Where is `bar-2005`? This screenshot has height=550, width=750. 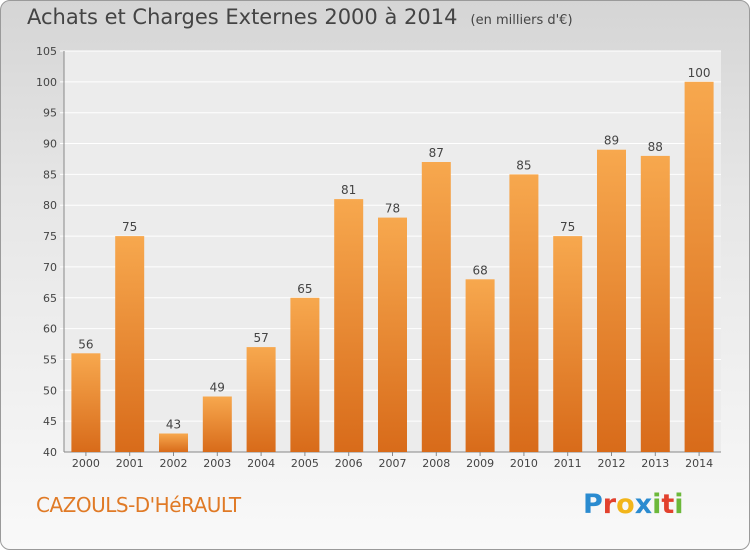 bar-2005 is located at coordinates (305, 374).